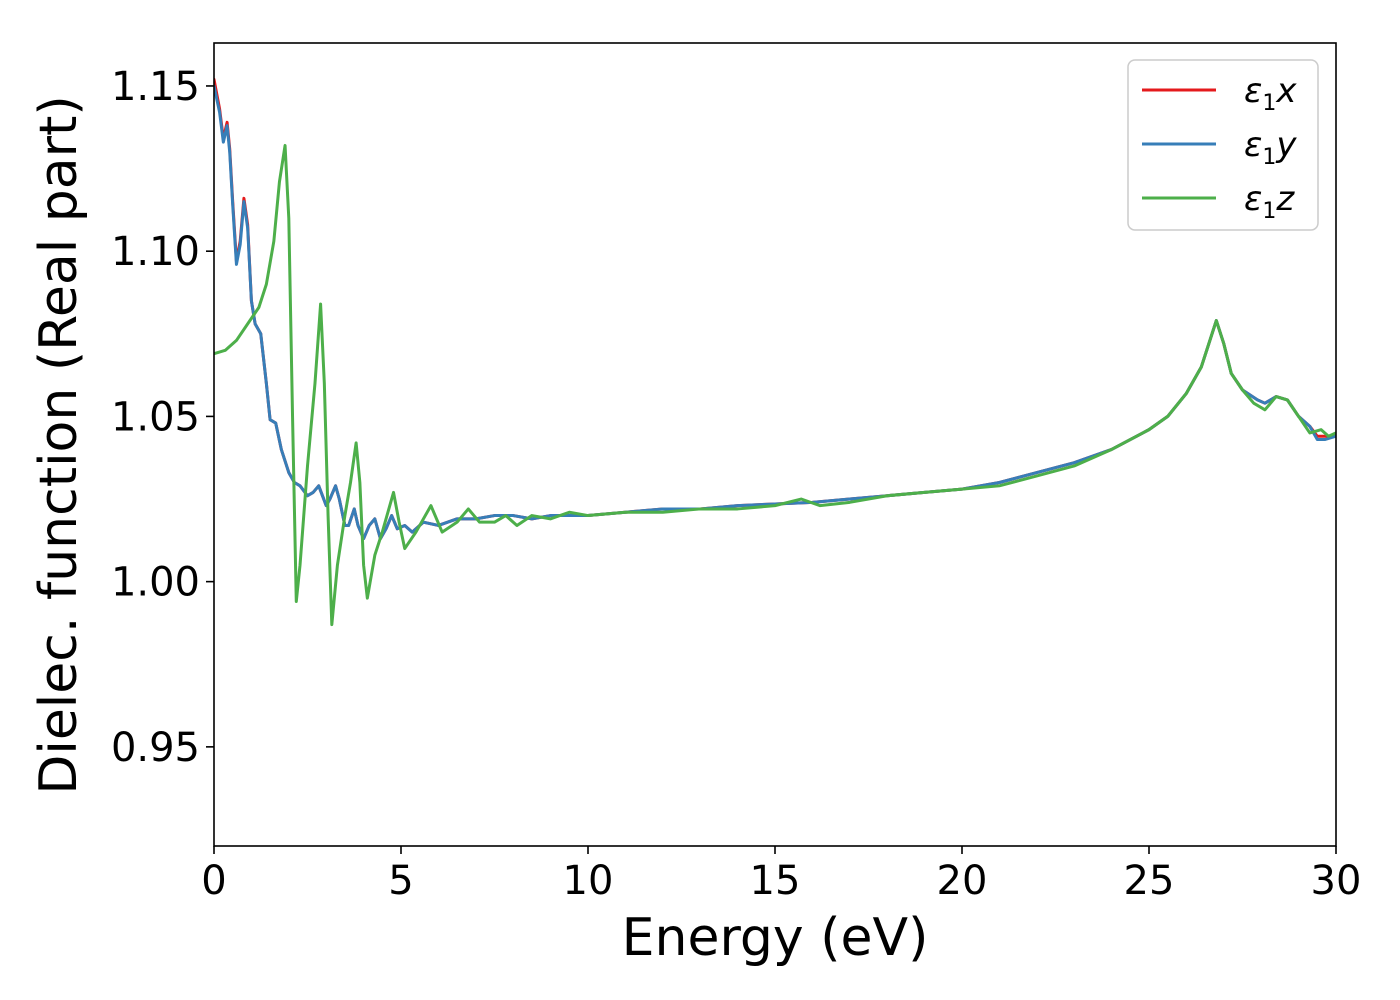  I want to click on legend-label-z: ε1z, so click(1269, 201).